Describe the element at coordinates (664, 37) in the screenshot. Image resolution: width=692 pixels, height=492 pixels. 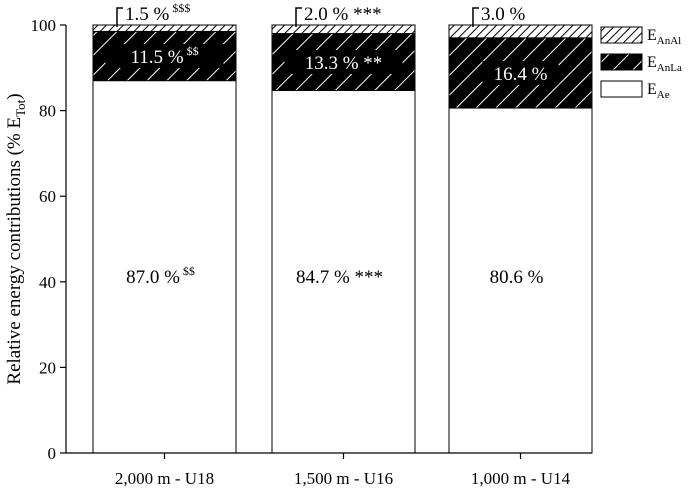
I see `legend-label-anal: EAnAl` at that location.